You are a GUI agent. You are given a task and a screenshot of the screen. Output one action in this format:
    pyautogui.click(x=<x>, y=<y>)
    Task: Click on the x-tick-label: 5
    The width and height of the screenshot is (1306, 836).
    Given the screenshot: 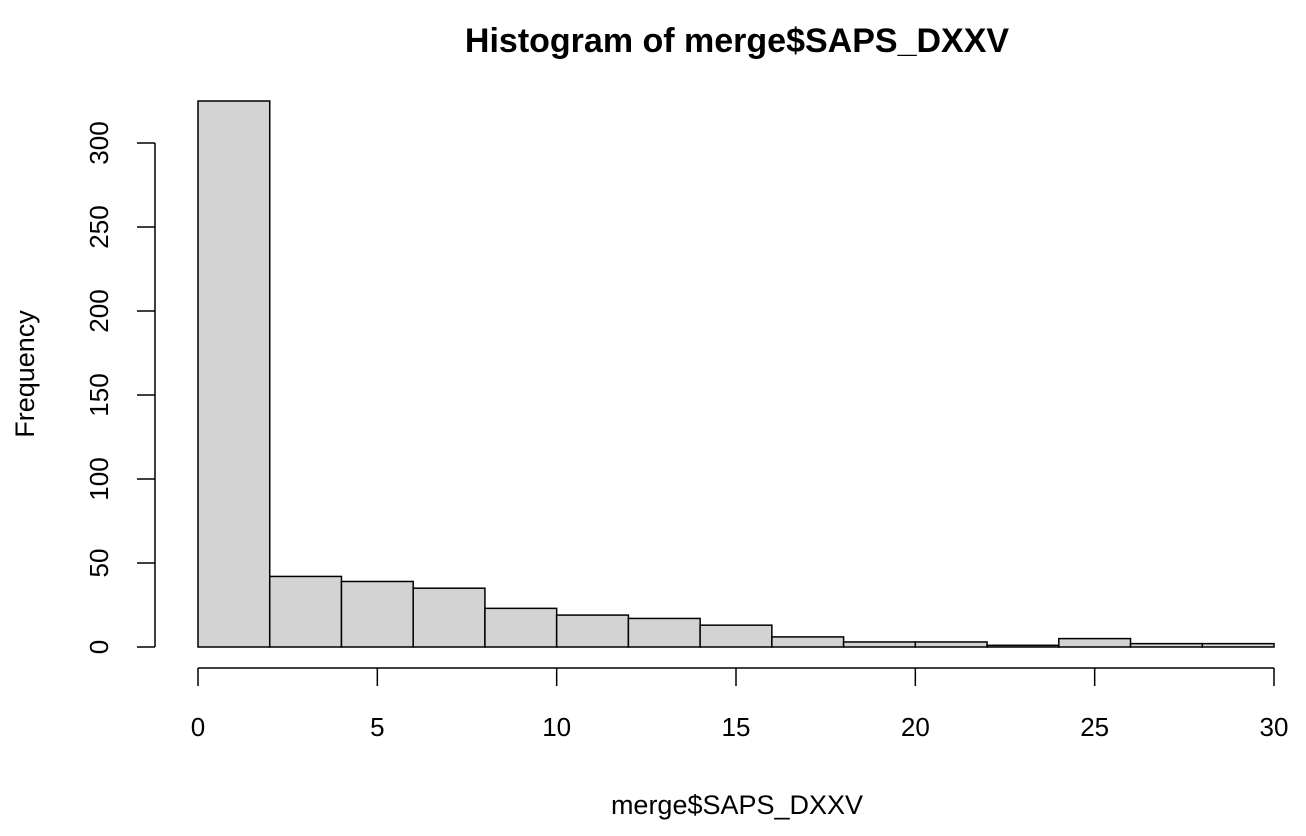 What is the action you would take?
    pyautogui.click(x=377, y=727)
    